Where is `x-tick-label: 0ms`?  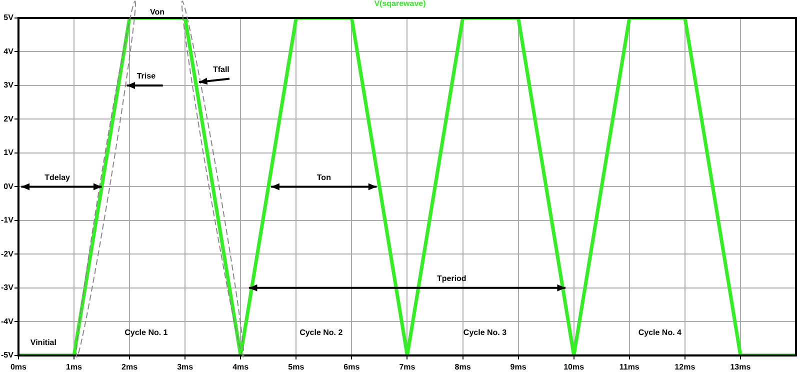 x-tick-label: 0ms is located at coordinates (19, 367).